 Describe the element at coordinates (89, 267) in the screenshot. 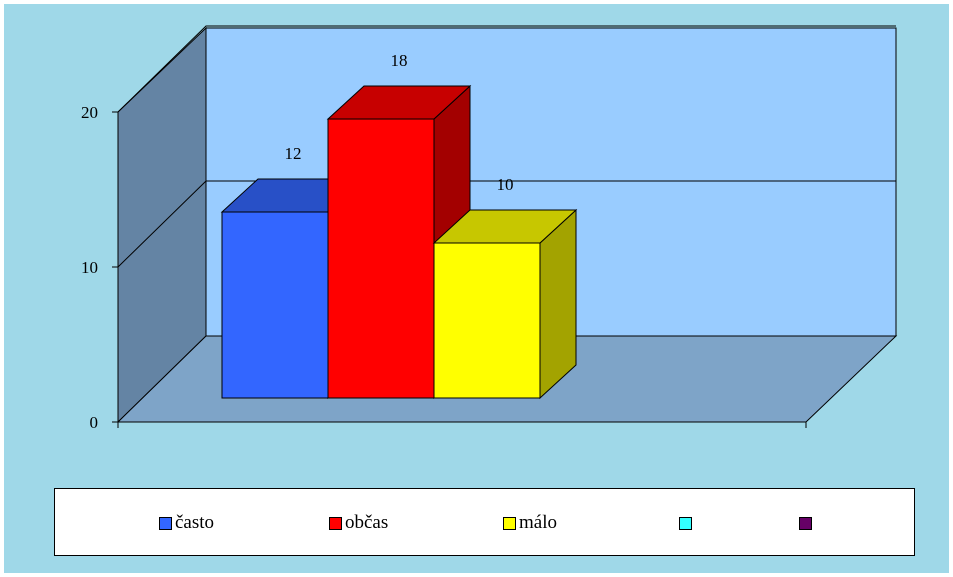

I see `y-tick-label: 10` at that location.